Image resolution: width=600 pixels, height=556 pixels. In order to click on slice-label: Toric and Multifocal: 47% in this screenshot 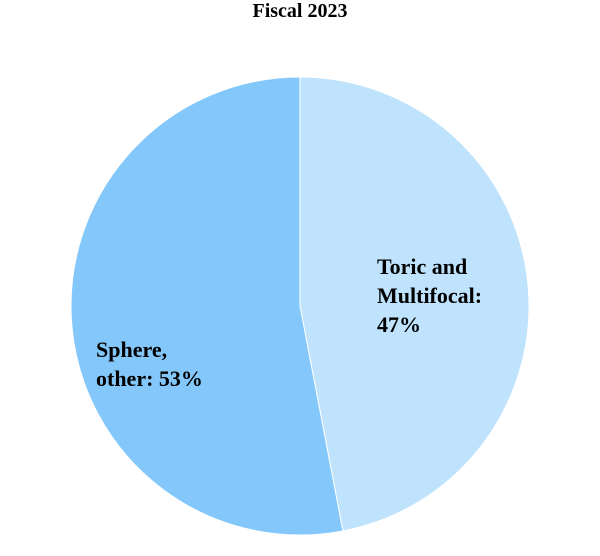, I will do `click(430, 295)`.